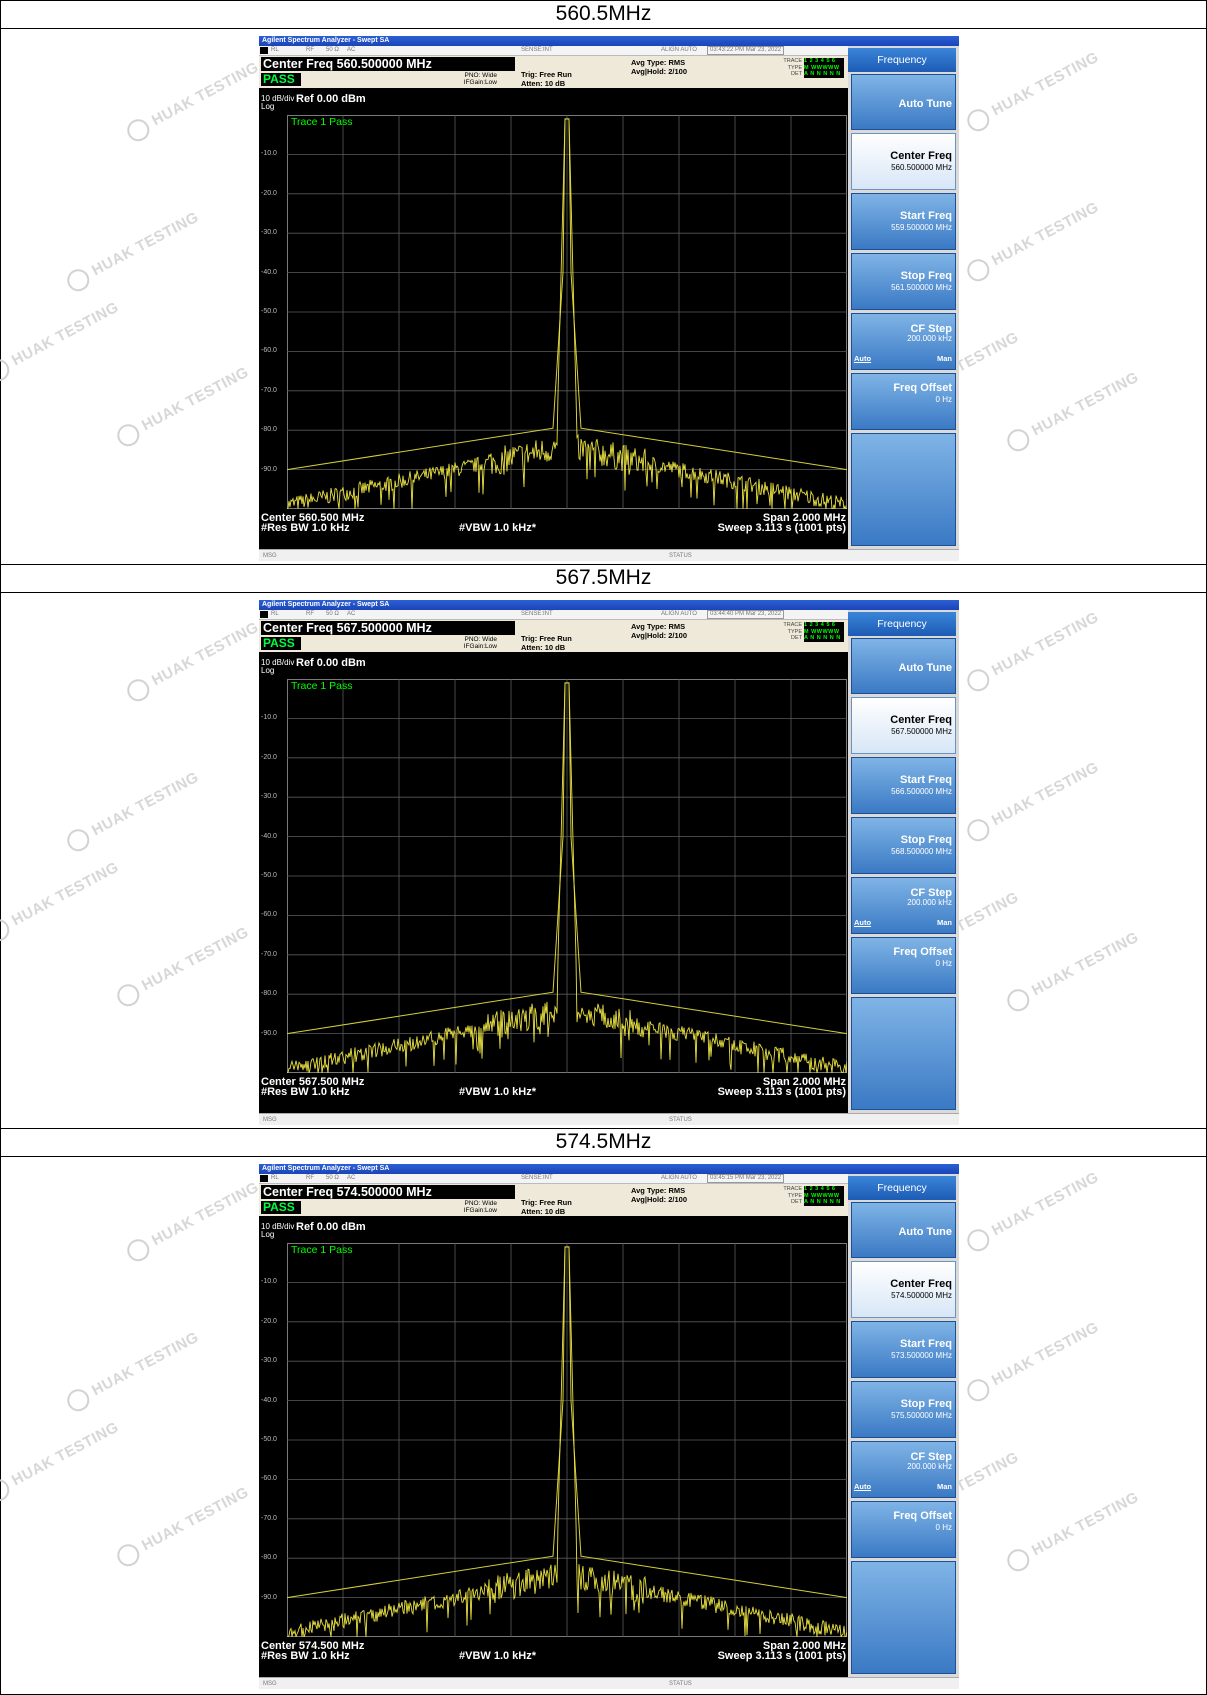  I want to click on stop-freq-button: Stop Freq 561.500000 MHz, so click(903, 281).